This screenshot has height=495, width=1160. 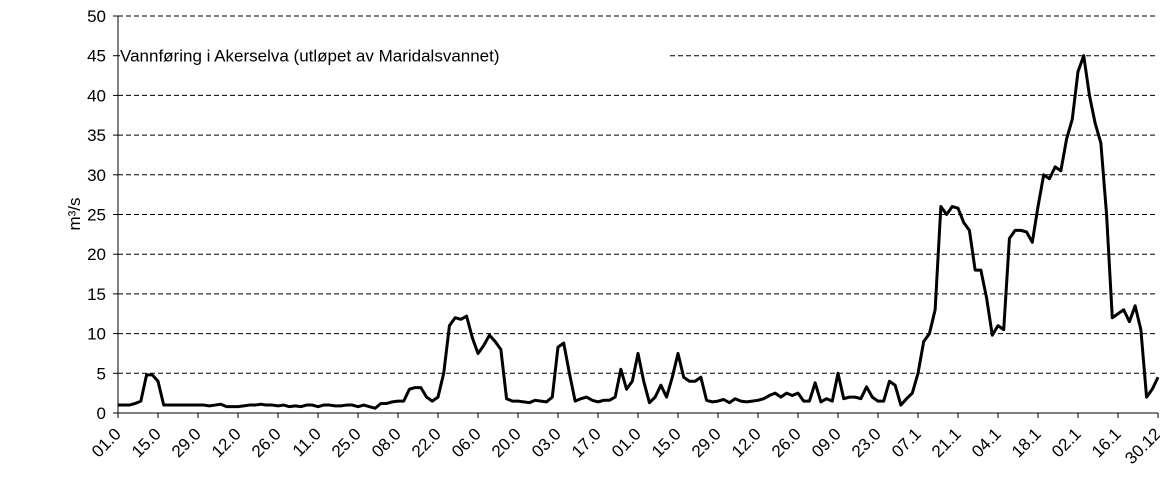 What do you see at coordinates (96, 334) in the screenshot?
I see `y-tick-label: 10` at bounding box center [96, 334].